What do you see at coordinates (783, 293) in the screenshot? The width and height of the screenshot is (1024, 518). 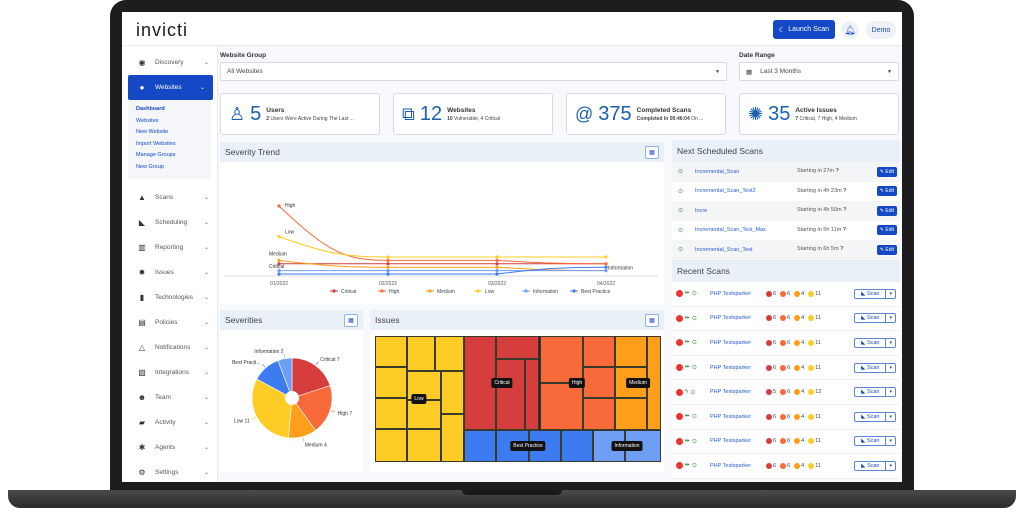 I see `high-icon` at bounding box center [783, 293].